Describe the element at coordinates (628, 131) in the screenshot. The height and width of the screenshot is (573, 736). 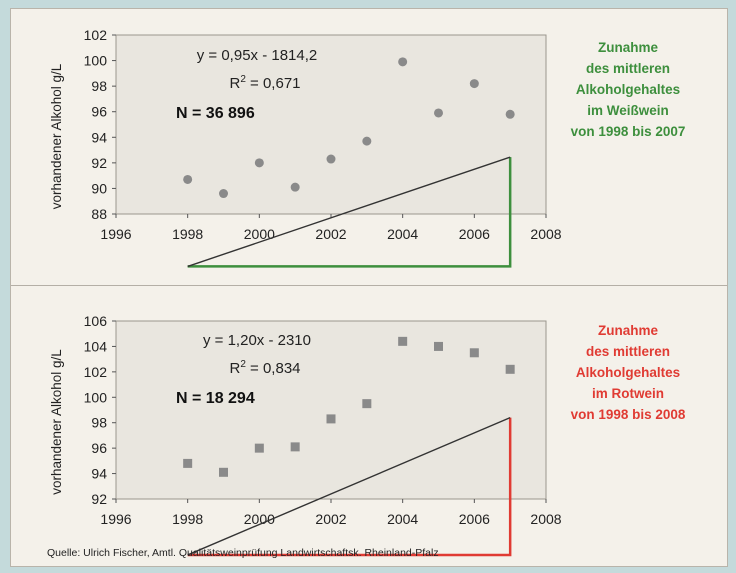
I see `annotation-line: von 1998 bis 2007` at that location.